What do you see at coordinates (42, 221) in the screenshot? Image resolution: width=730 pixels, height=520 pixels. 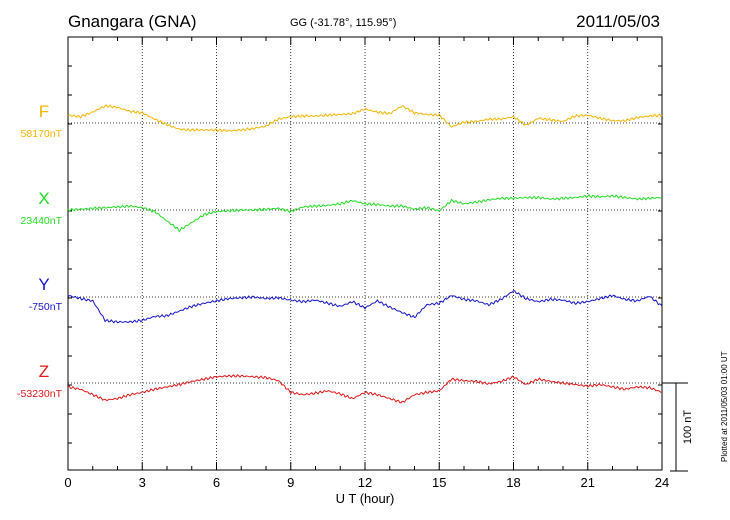 I see `baseline-value-x: 23440nT` at bounding box center [42, 221].